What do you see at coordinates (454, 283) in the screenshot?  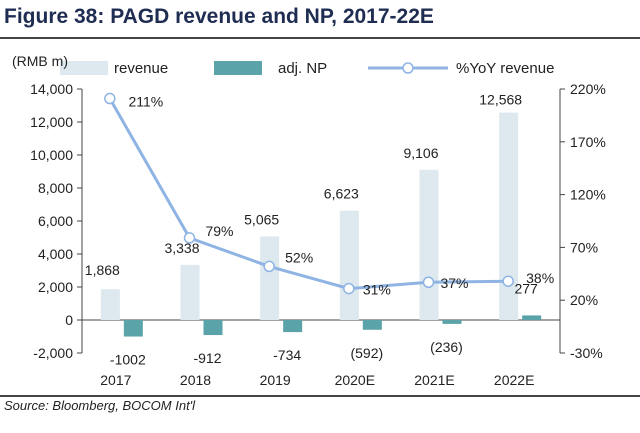 I see `yoy-label: 37%` at bounding box center [454, 283].